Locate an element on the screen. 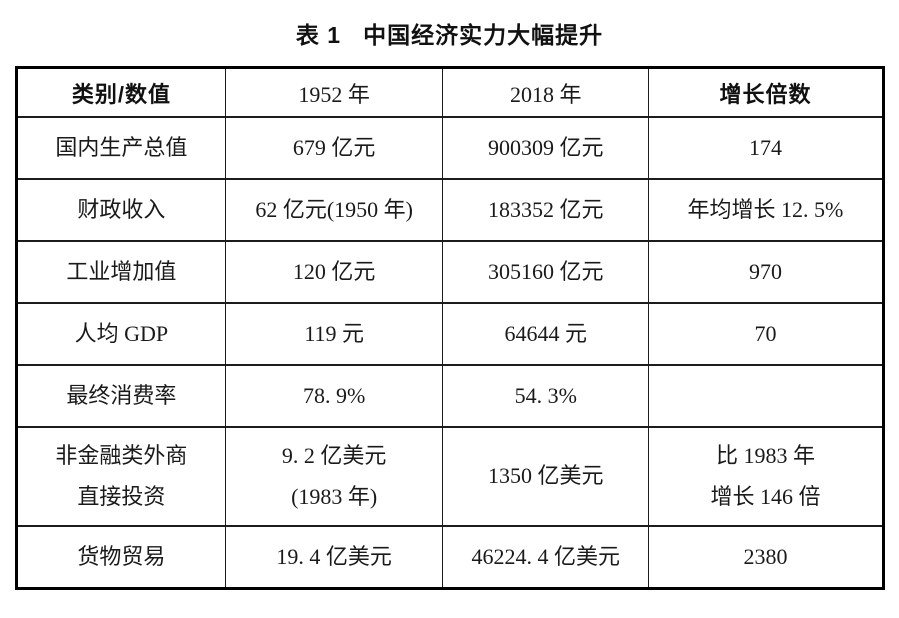 Image resolution: width=899 pixels, height=618 pixels. cell-growth: 2380 is located at coordinates (766, 557).